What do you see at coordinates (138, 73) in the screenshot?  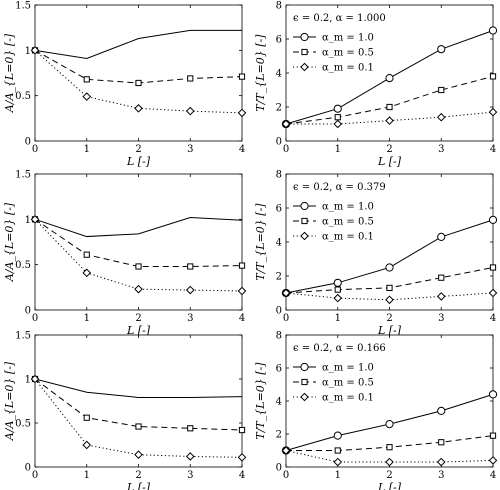 I see `plot-area` at bounding box center [138, 73].